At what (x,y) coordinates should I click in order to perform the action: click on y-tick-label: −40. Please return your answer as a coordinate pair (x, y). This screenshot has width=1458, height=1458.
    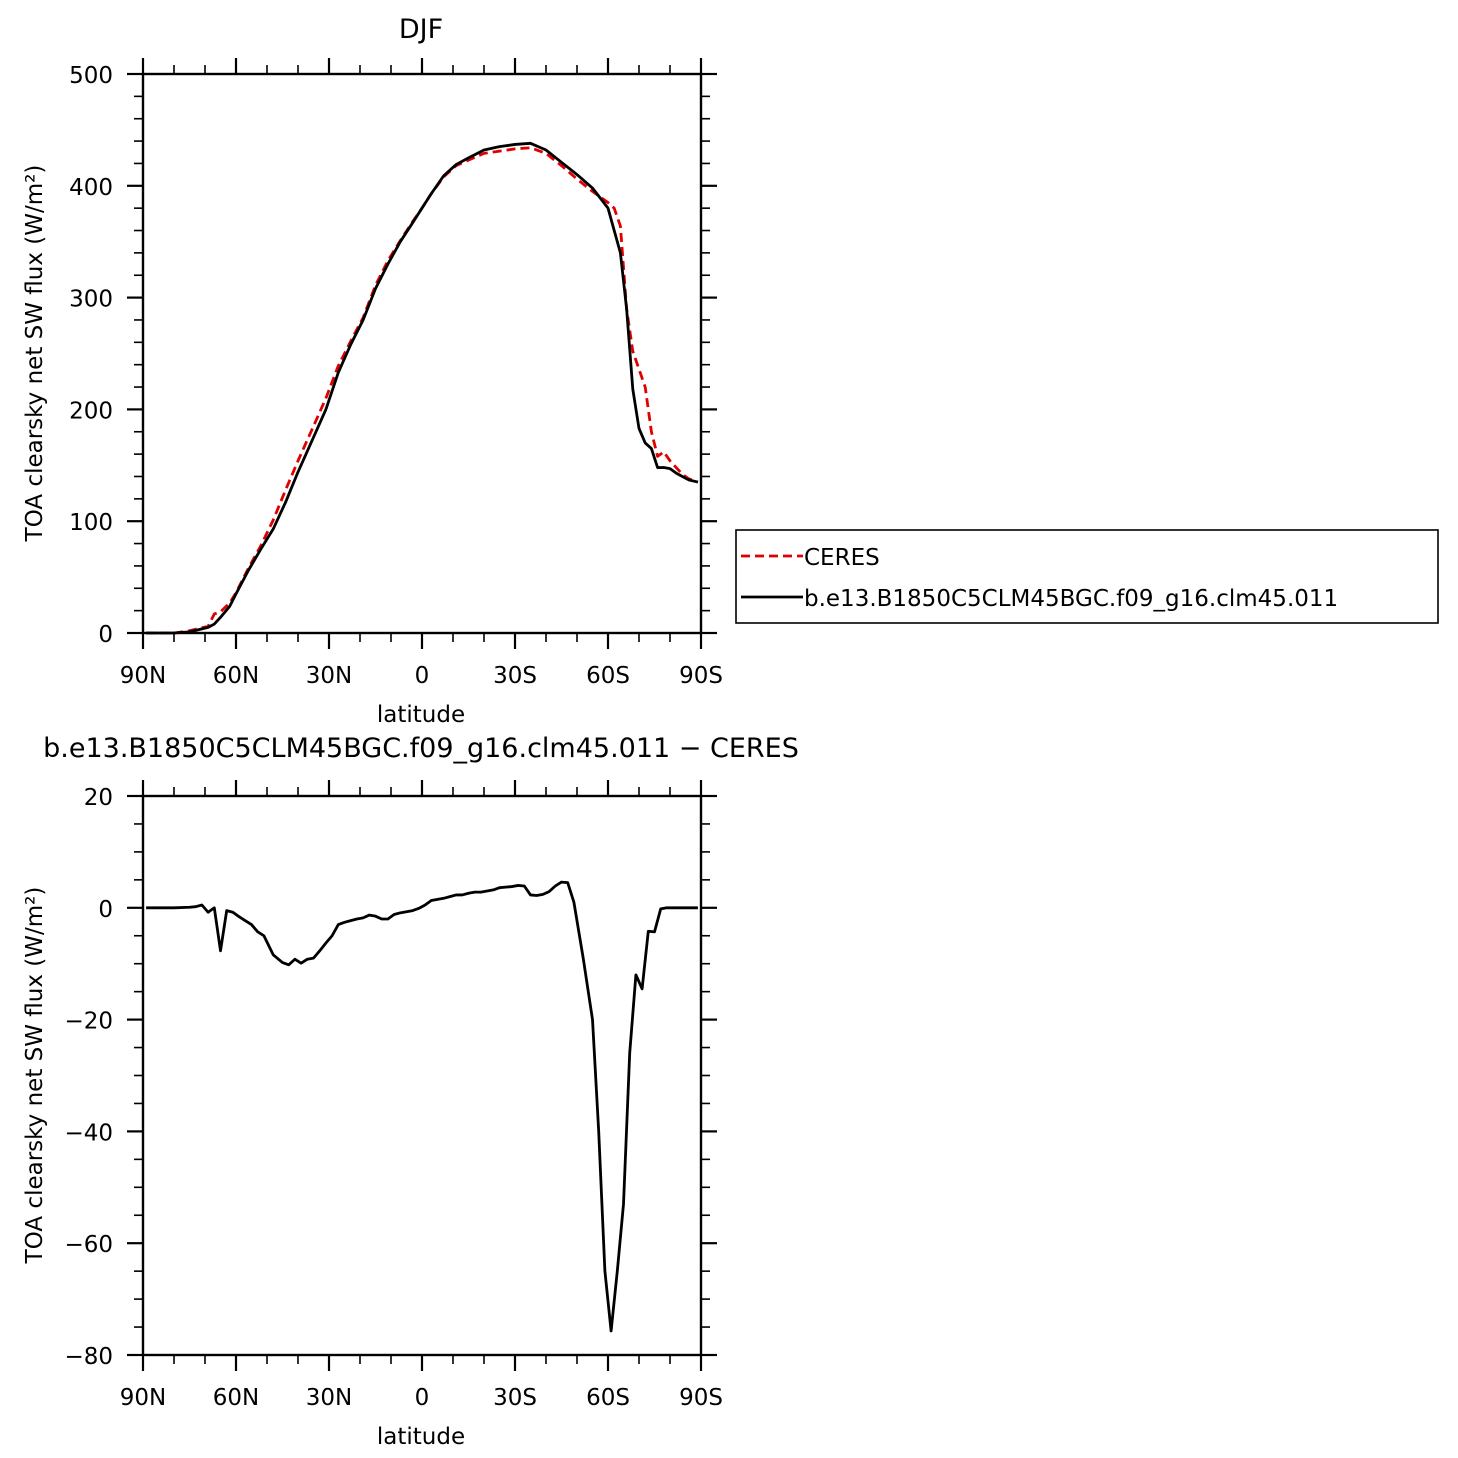
    Looking at the image, I should click on (88, 1133).